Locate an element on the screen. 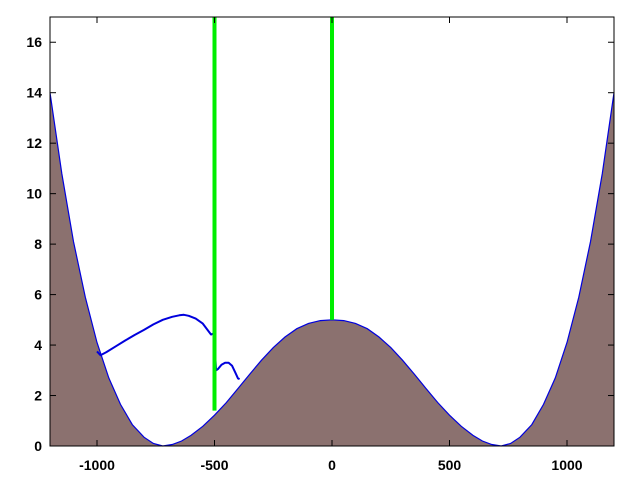  x-tick-label: 500 is located at coordinates (450, 465).